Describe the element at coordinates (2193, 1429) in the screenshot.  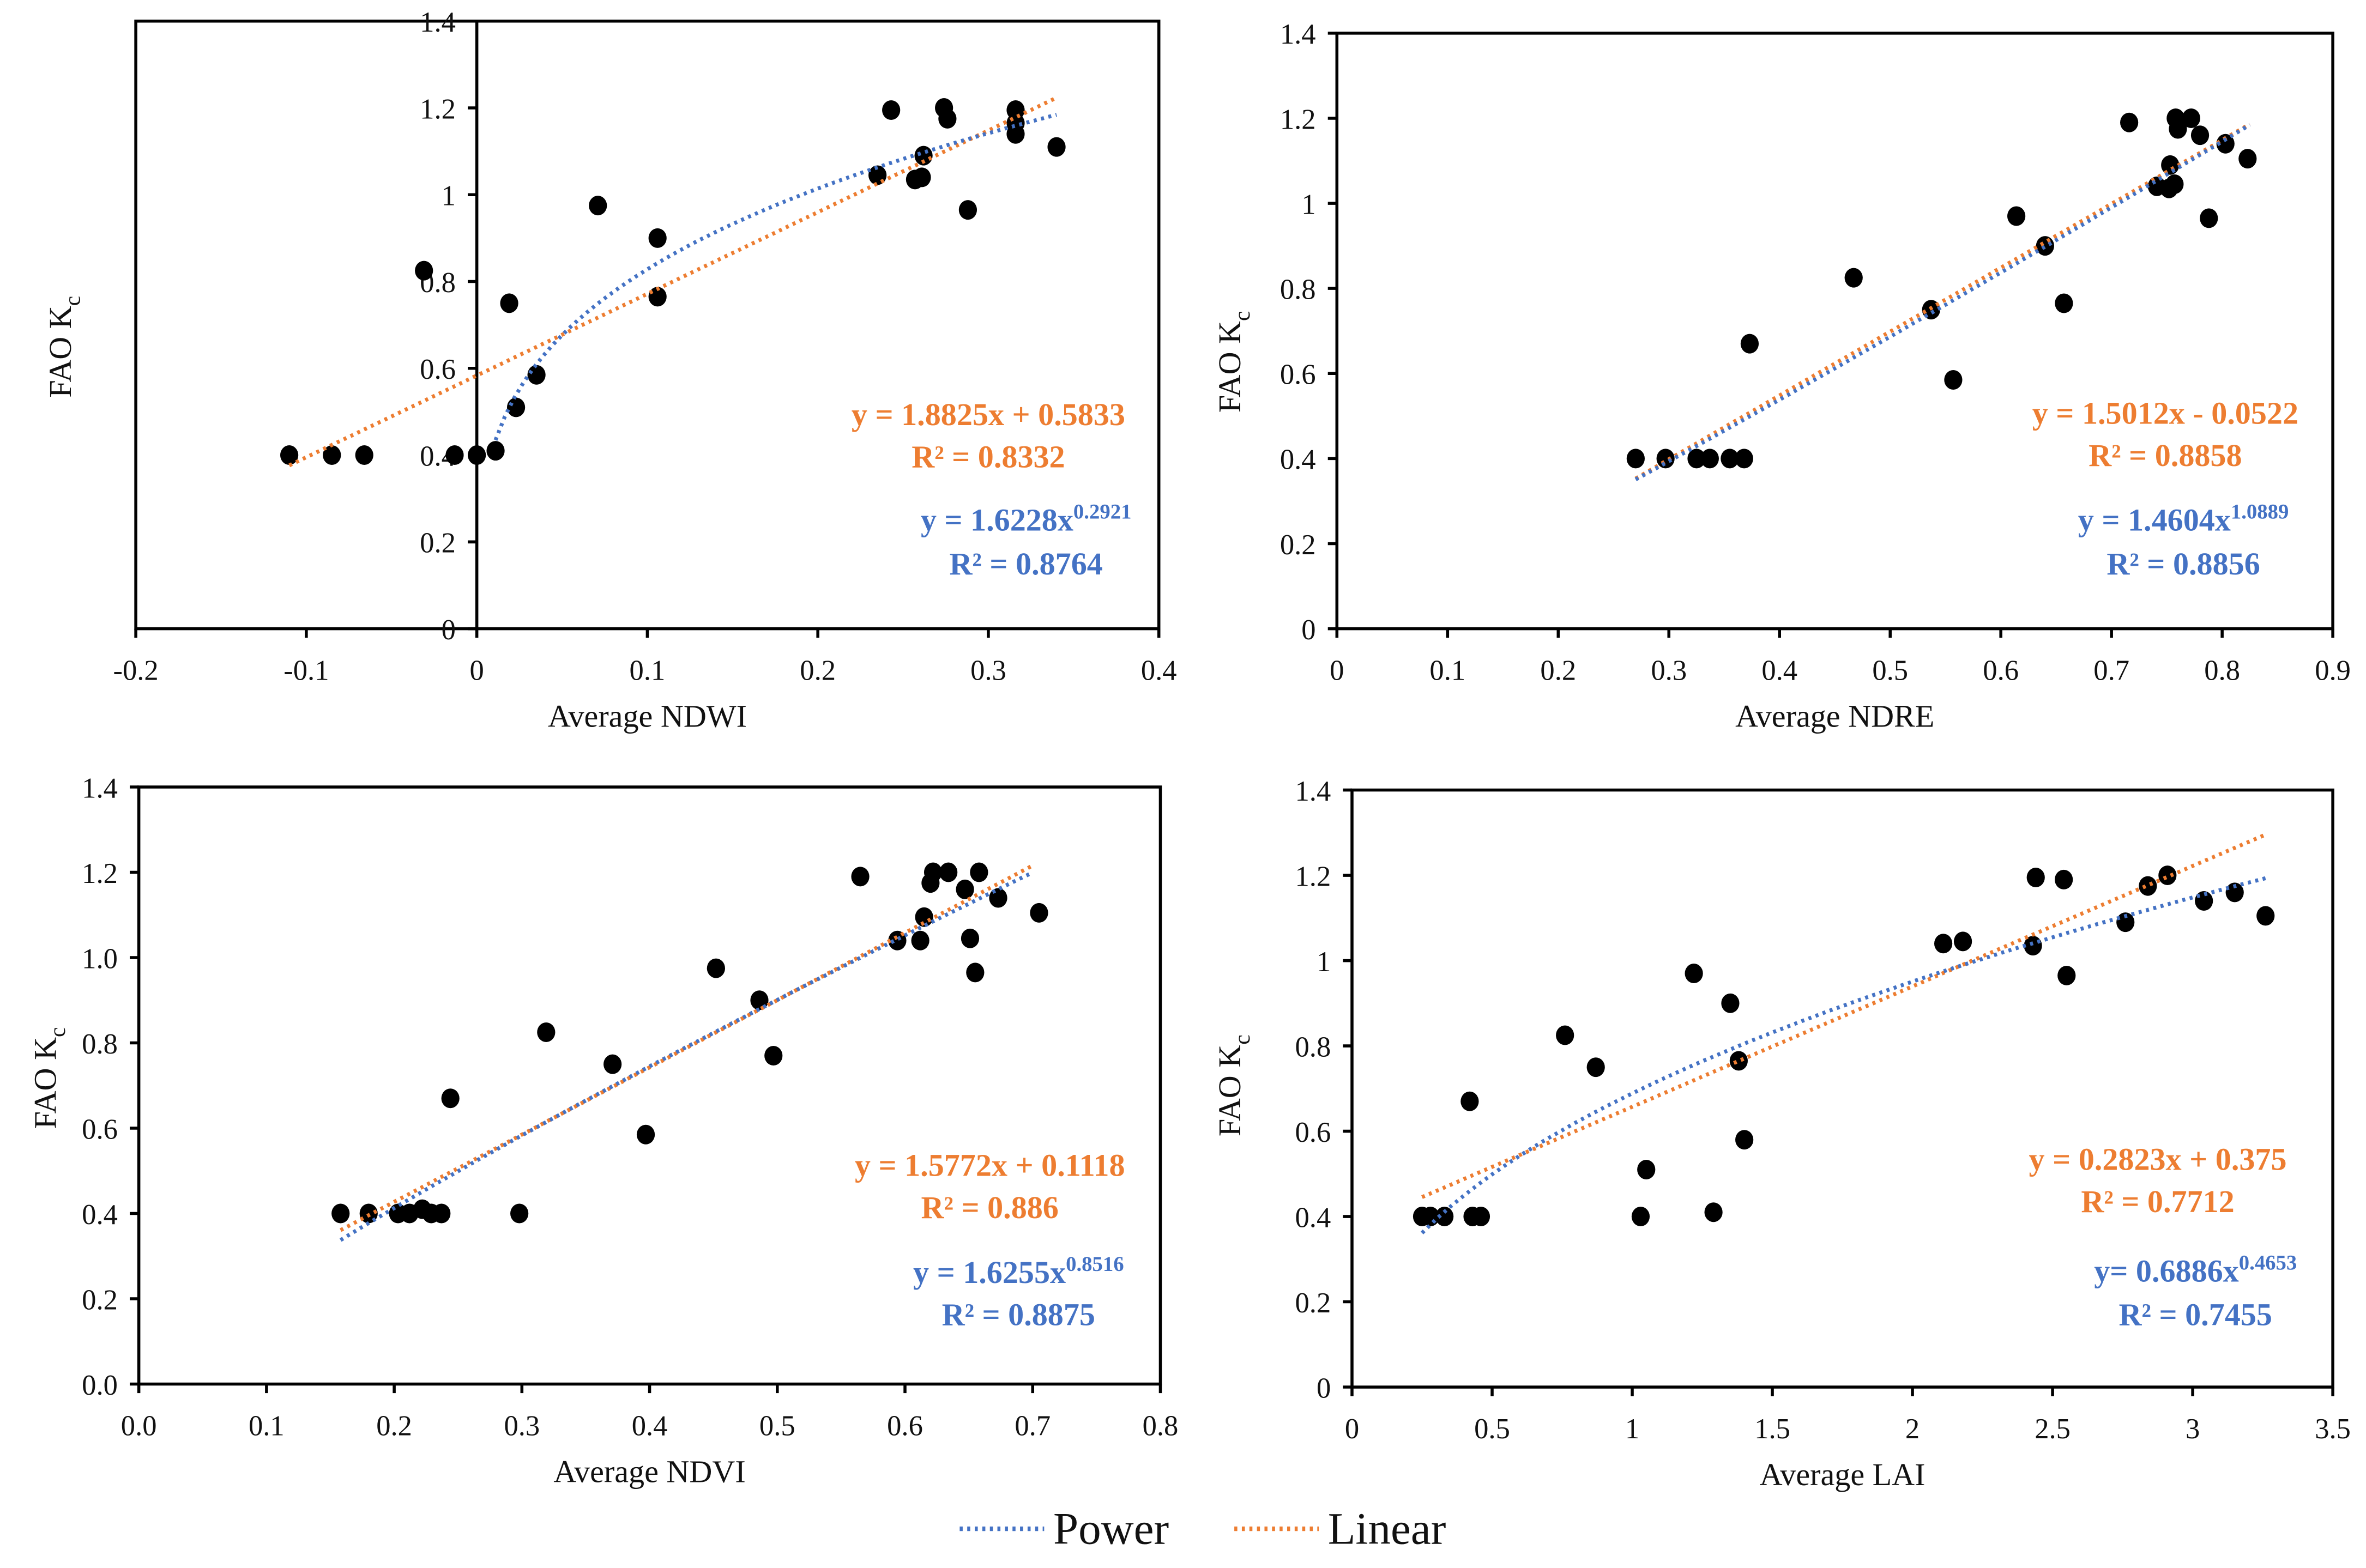
I see `x-tick-label: 3` at that location.